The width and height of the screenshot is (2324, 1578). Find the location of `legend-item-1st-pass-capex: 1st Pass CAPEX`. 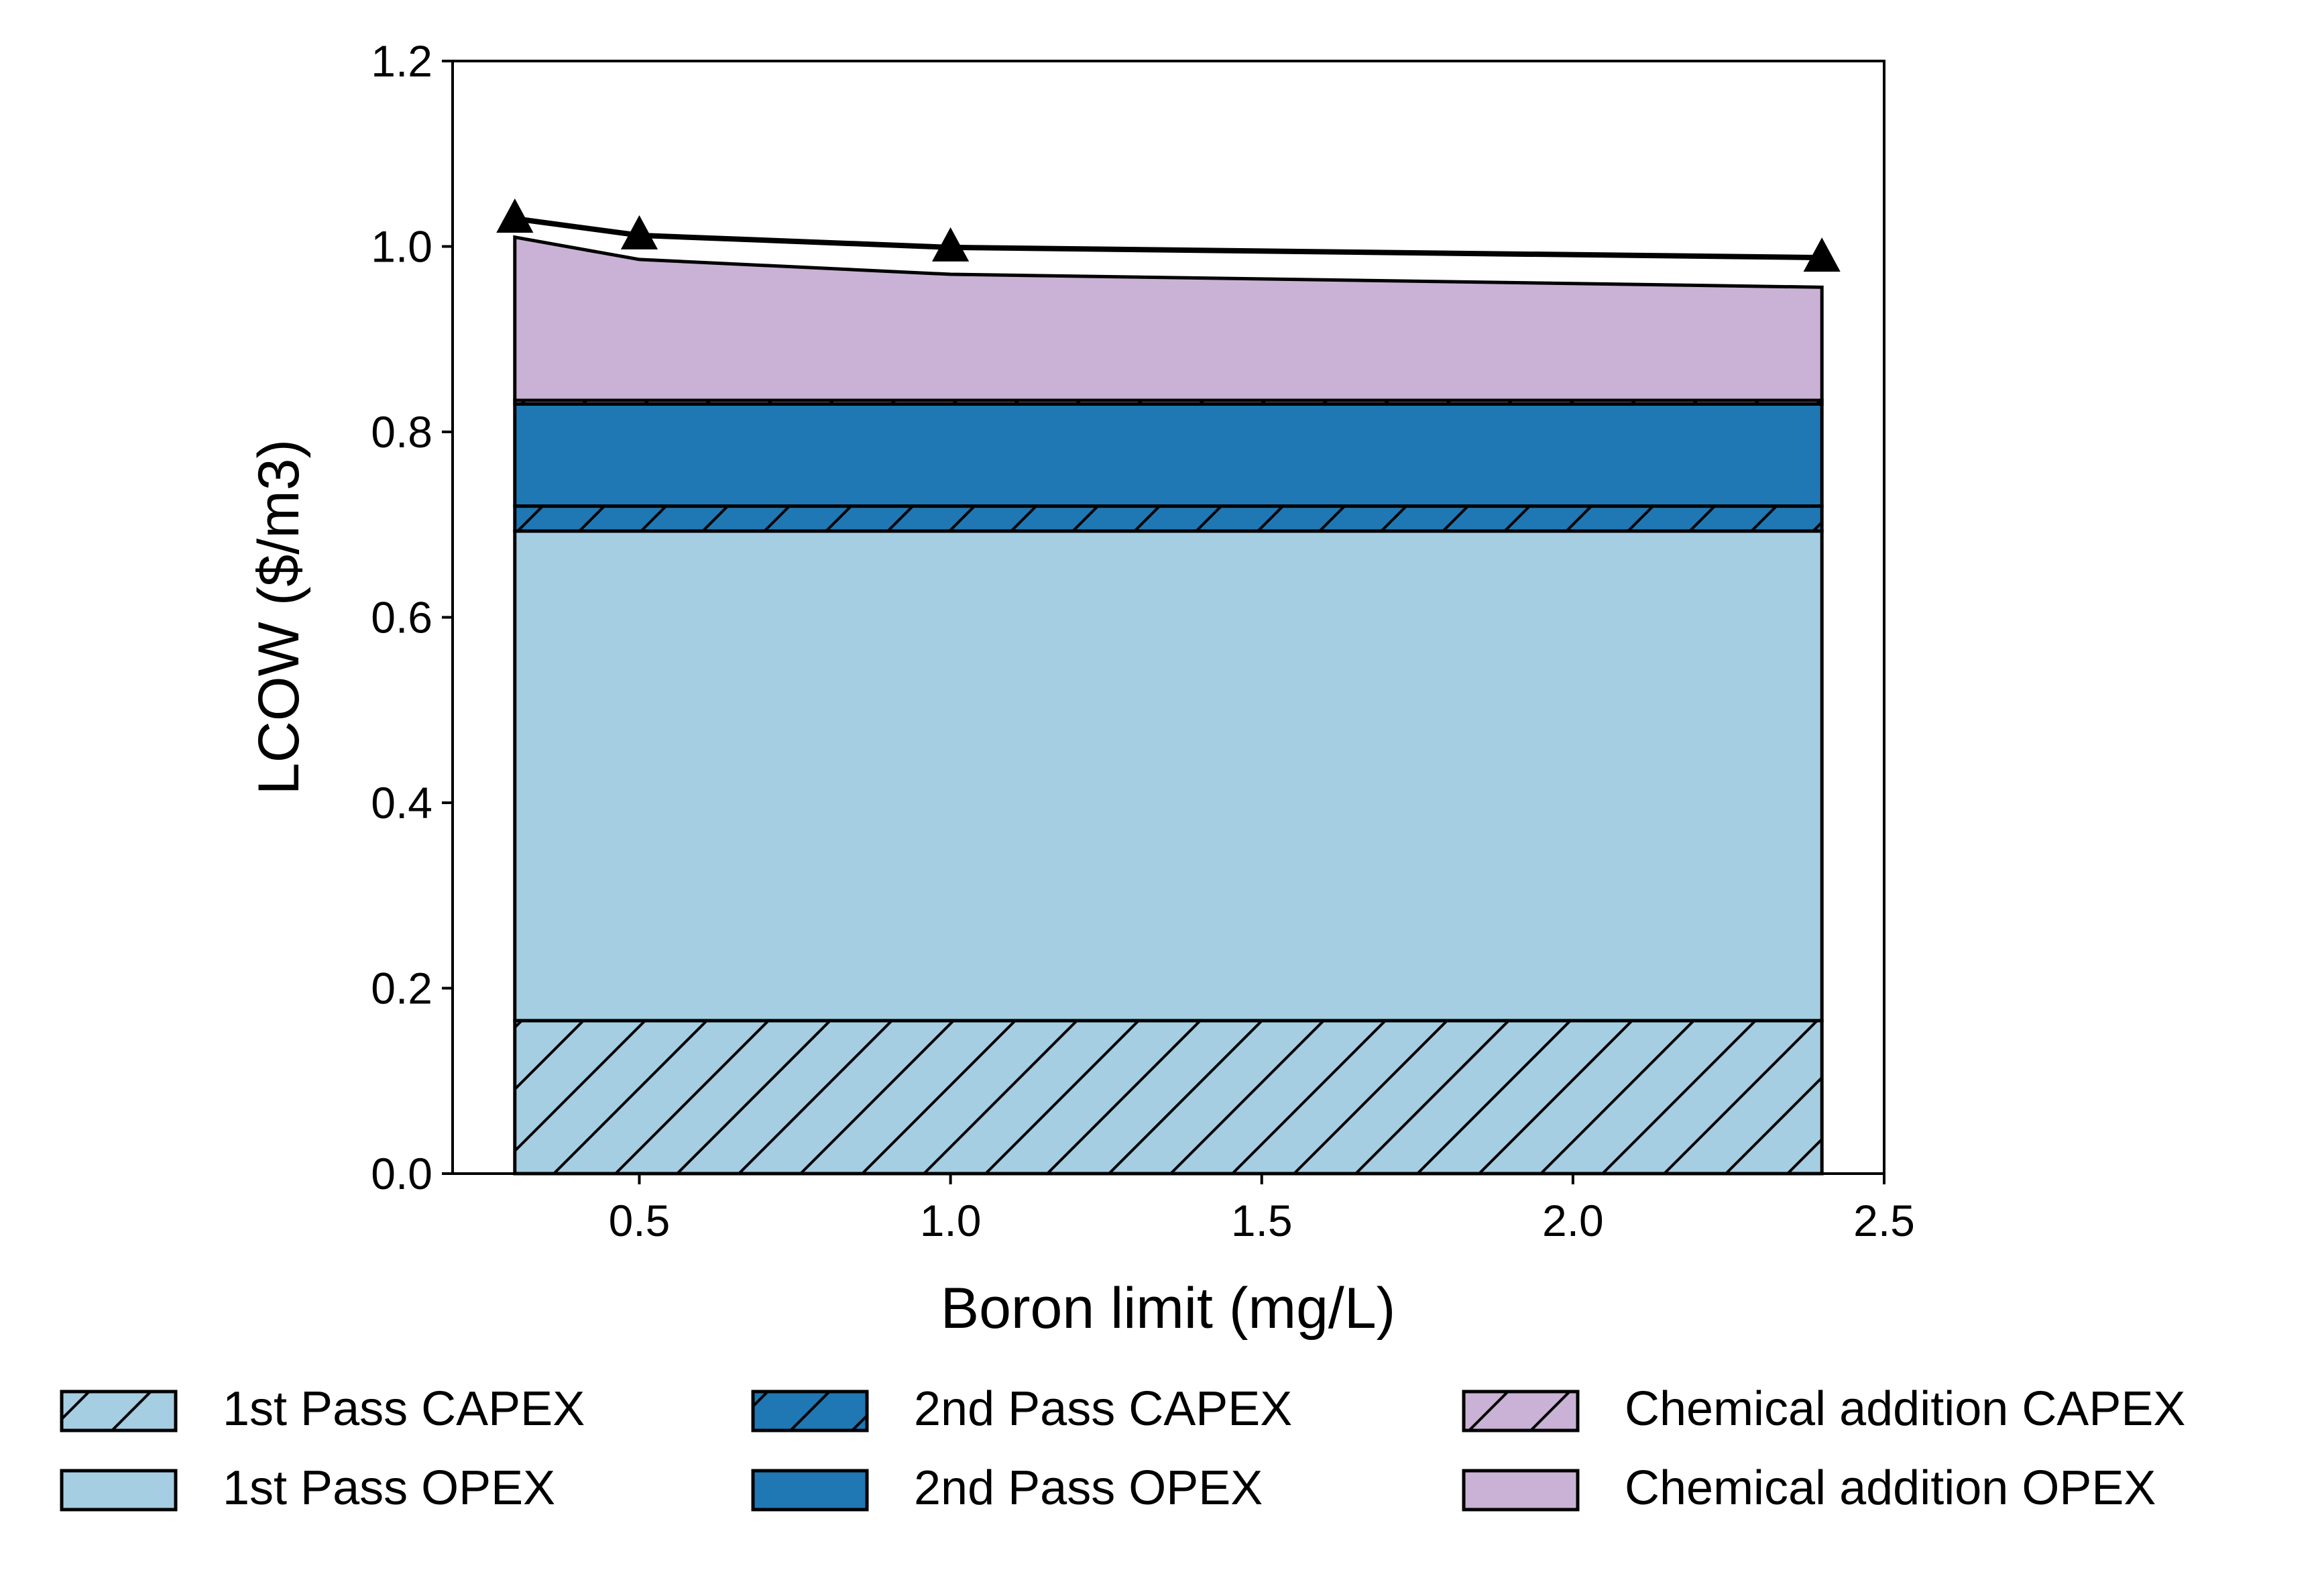

legend-item-1st-pass-capex: 1st Pass CAPEX is located at coordinates (322, 1409).